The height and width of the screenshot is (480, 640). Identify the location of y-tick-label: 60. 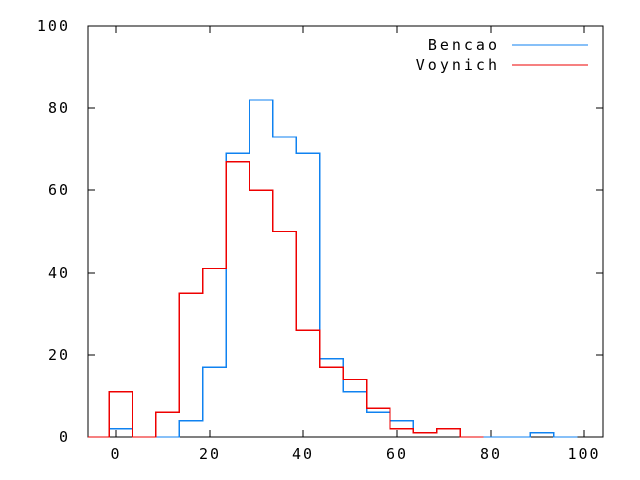
(59, 190).